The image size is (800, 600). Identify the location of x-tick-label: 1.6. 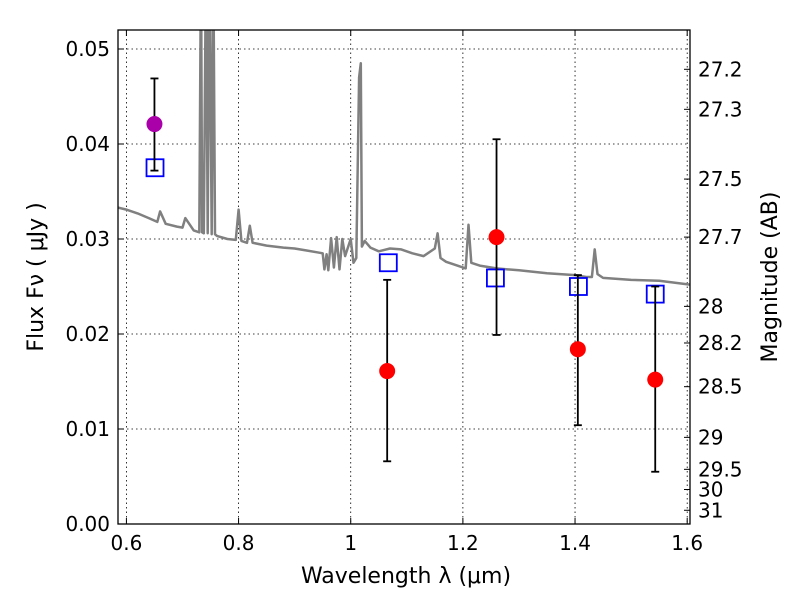
(687, 543).